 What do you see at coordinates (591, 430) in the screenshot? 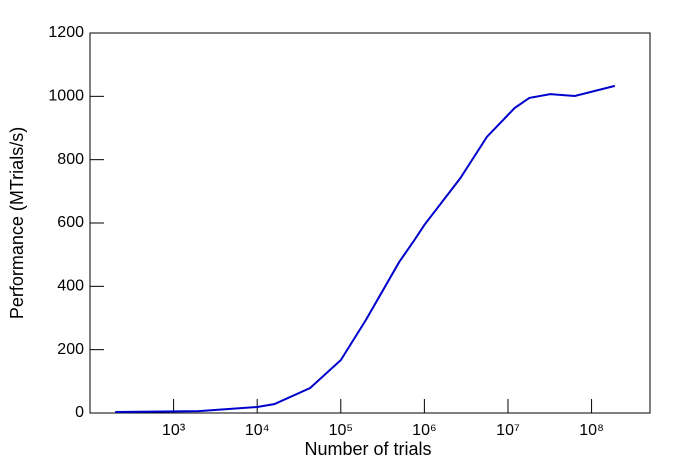
I see `x-tick-label: 10⁸` at bounding box center [591, 430].